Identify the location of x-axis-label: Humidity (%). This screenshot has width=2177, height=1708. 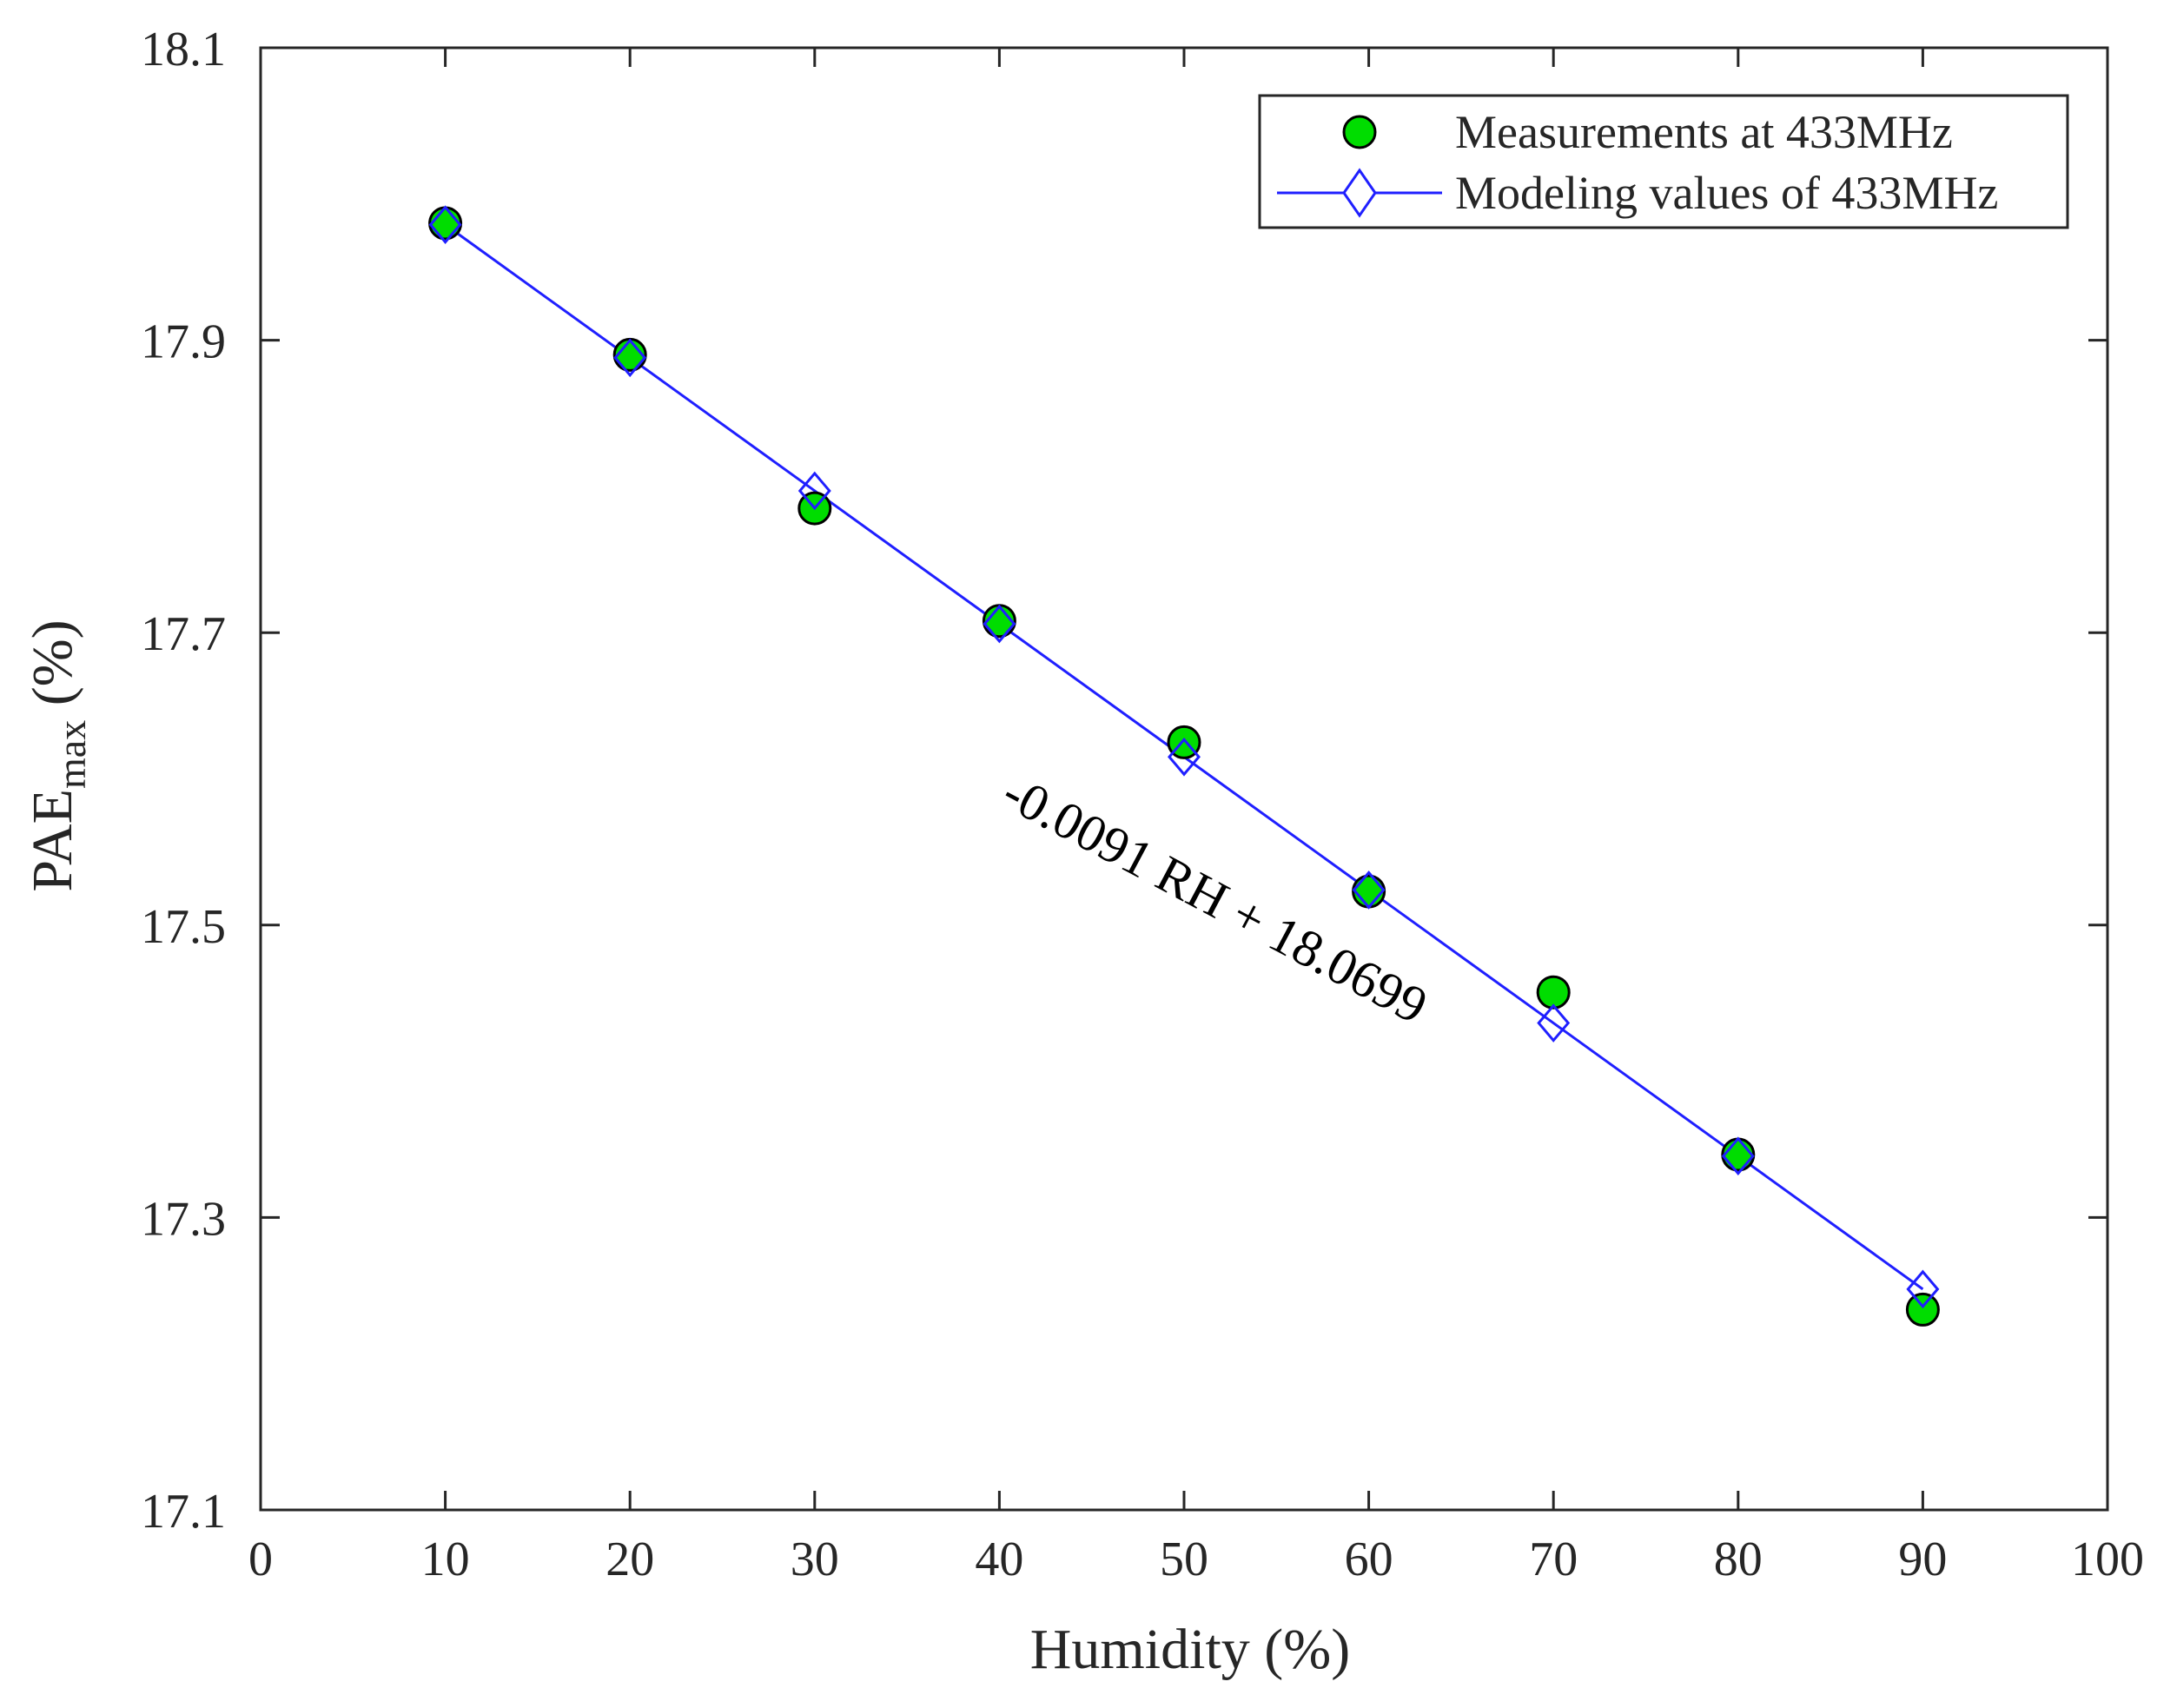
(1190, 1650).